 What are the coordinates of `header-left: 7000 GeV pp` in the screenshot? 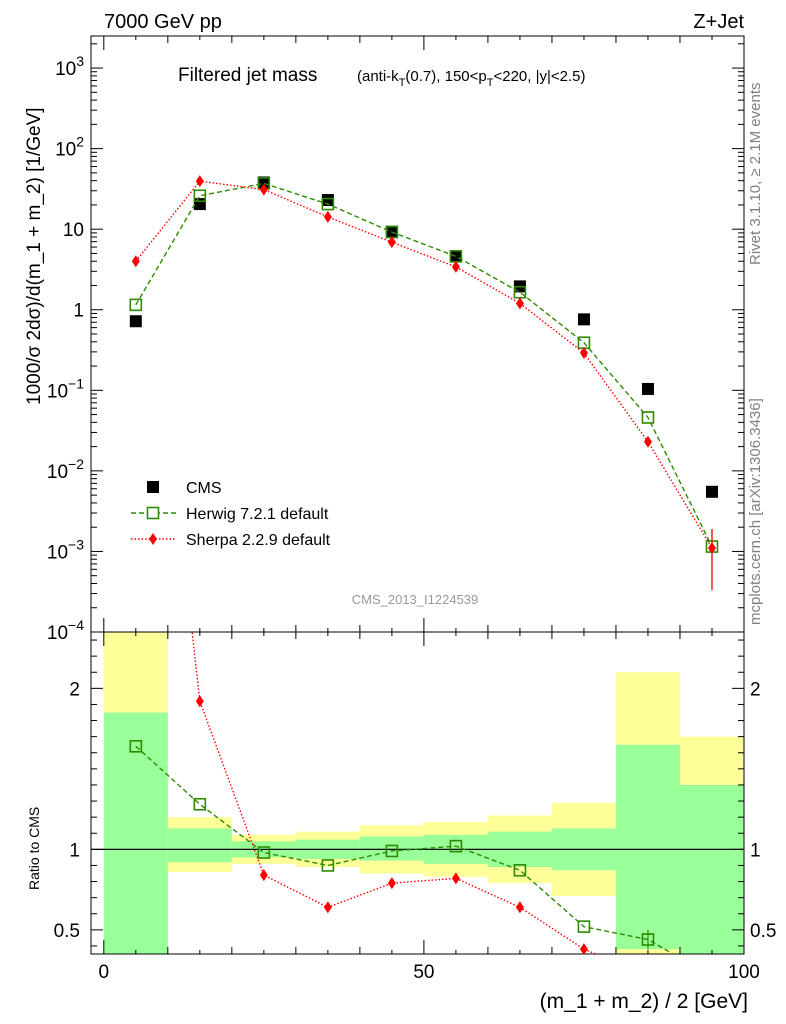 It's located at (163, 22).